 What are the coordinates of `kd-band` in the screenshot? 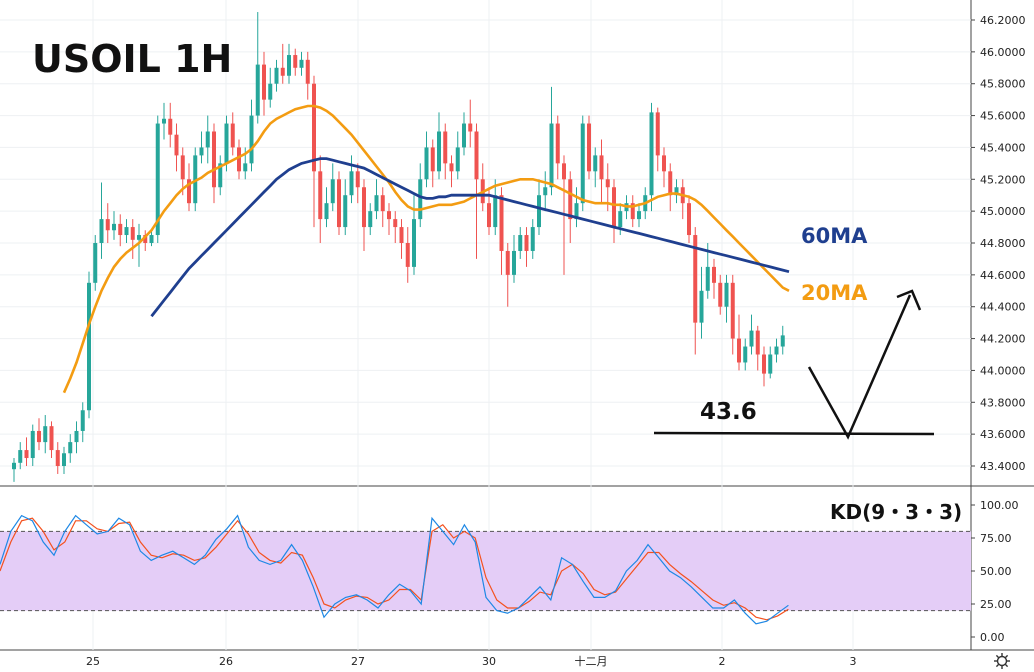 It's located at (485, 571).